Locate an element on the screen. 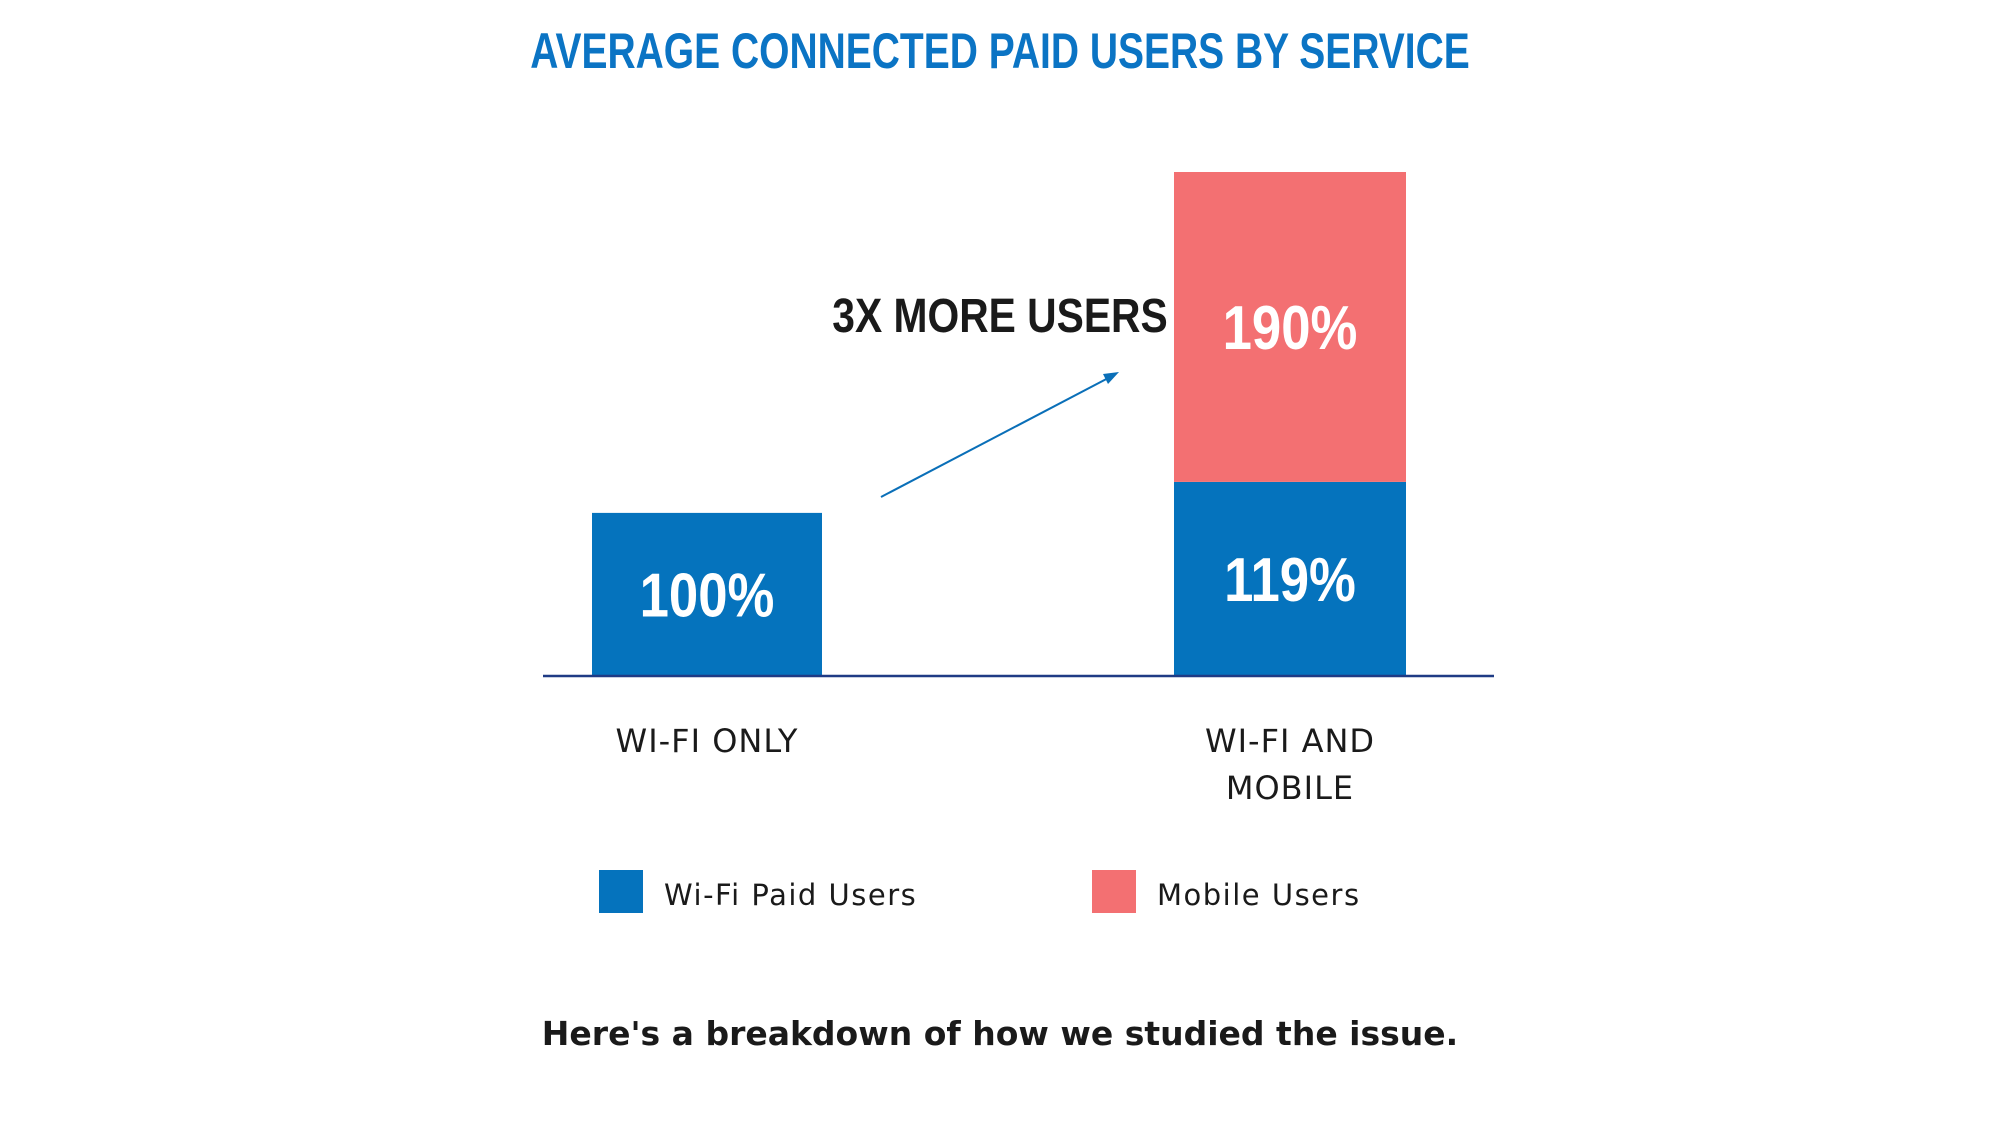 This screenshot has width=2000, height=1133. bar-wi-fi-and-mobile-wi-fi-paid-users is located at coordinates (1290, 578).